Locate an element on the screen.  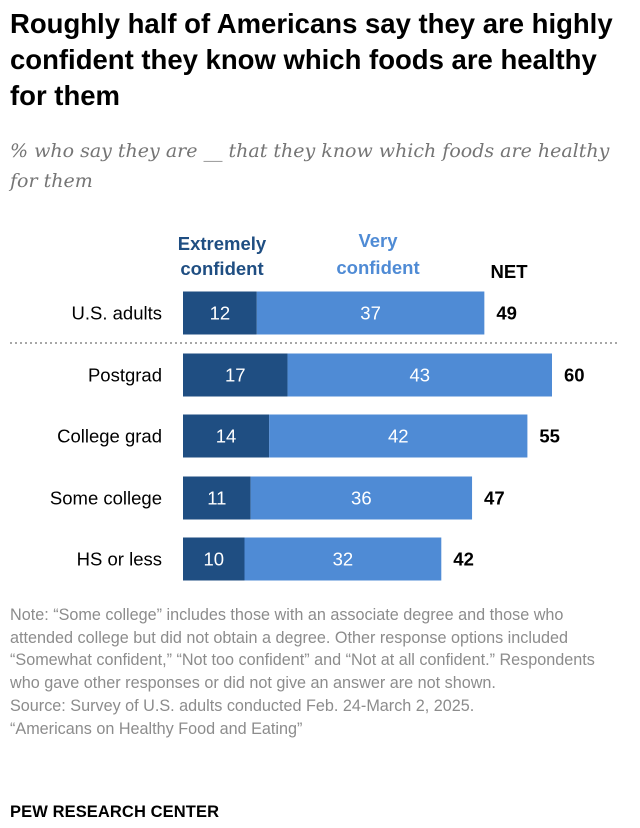
bar-extremely-u-s-adults is located at coordinates (220, 313).